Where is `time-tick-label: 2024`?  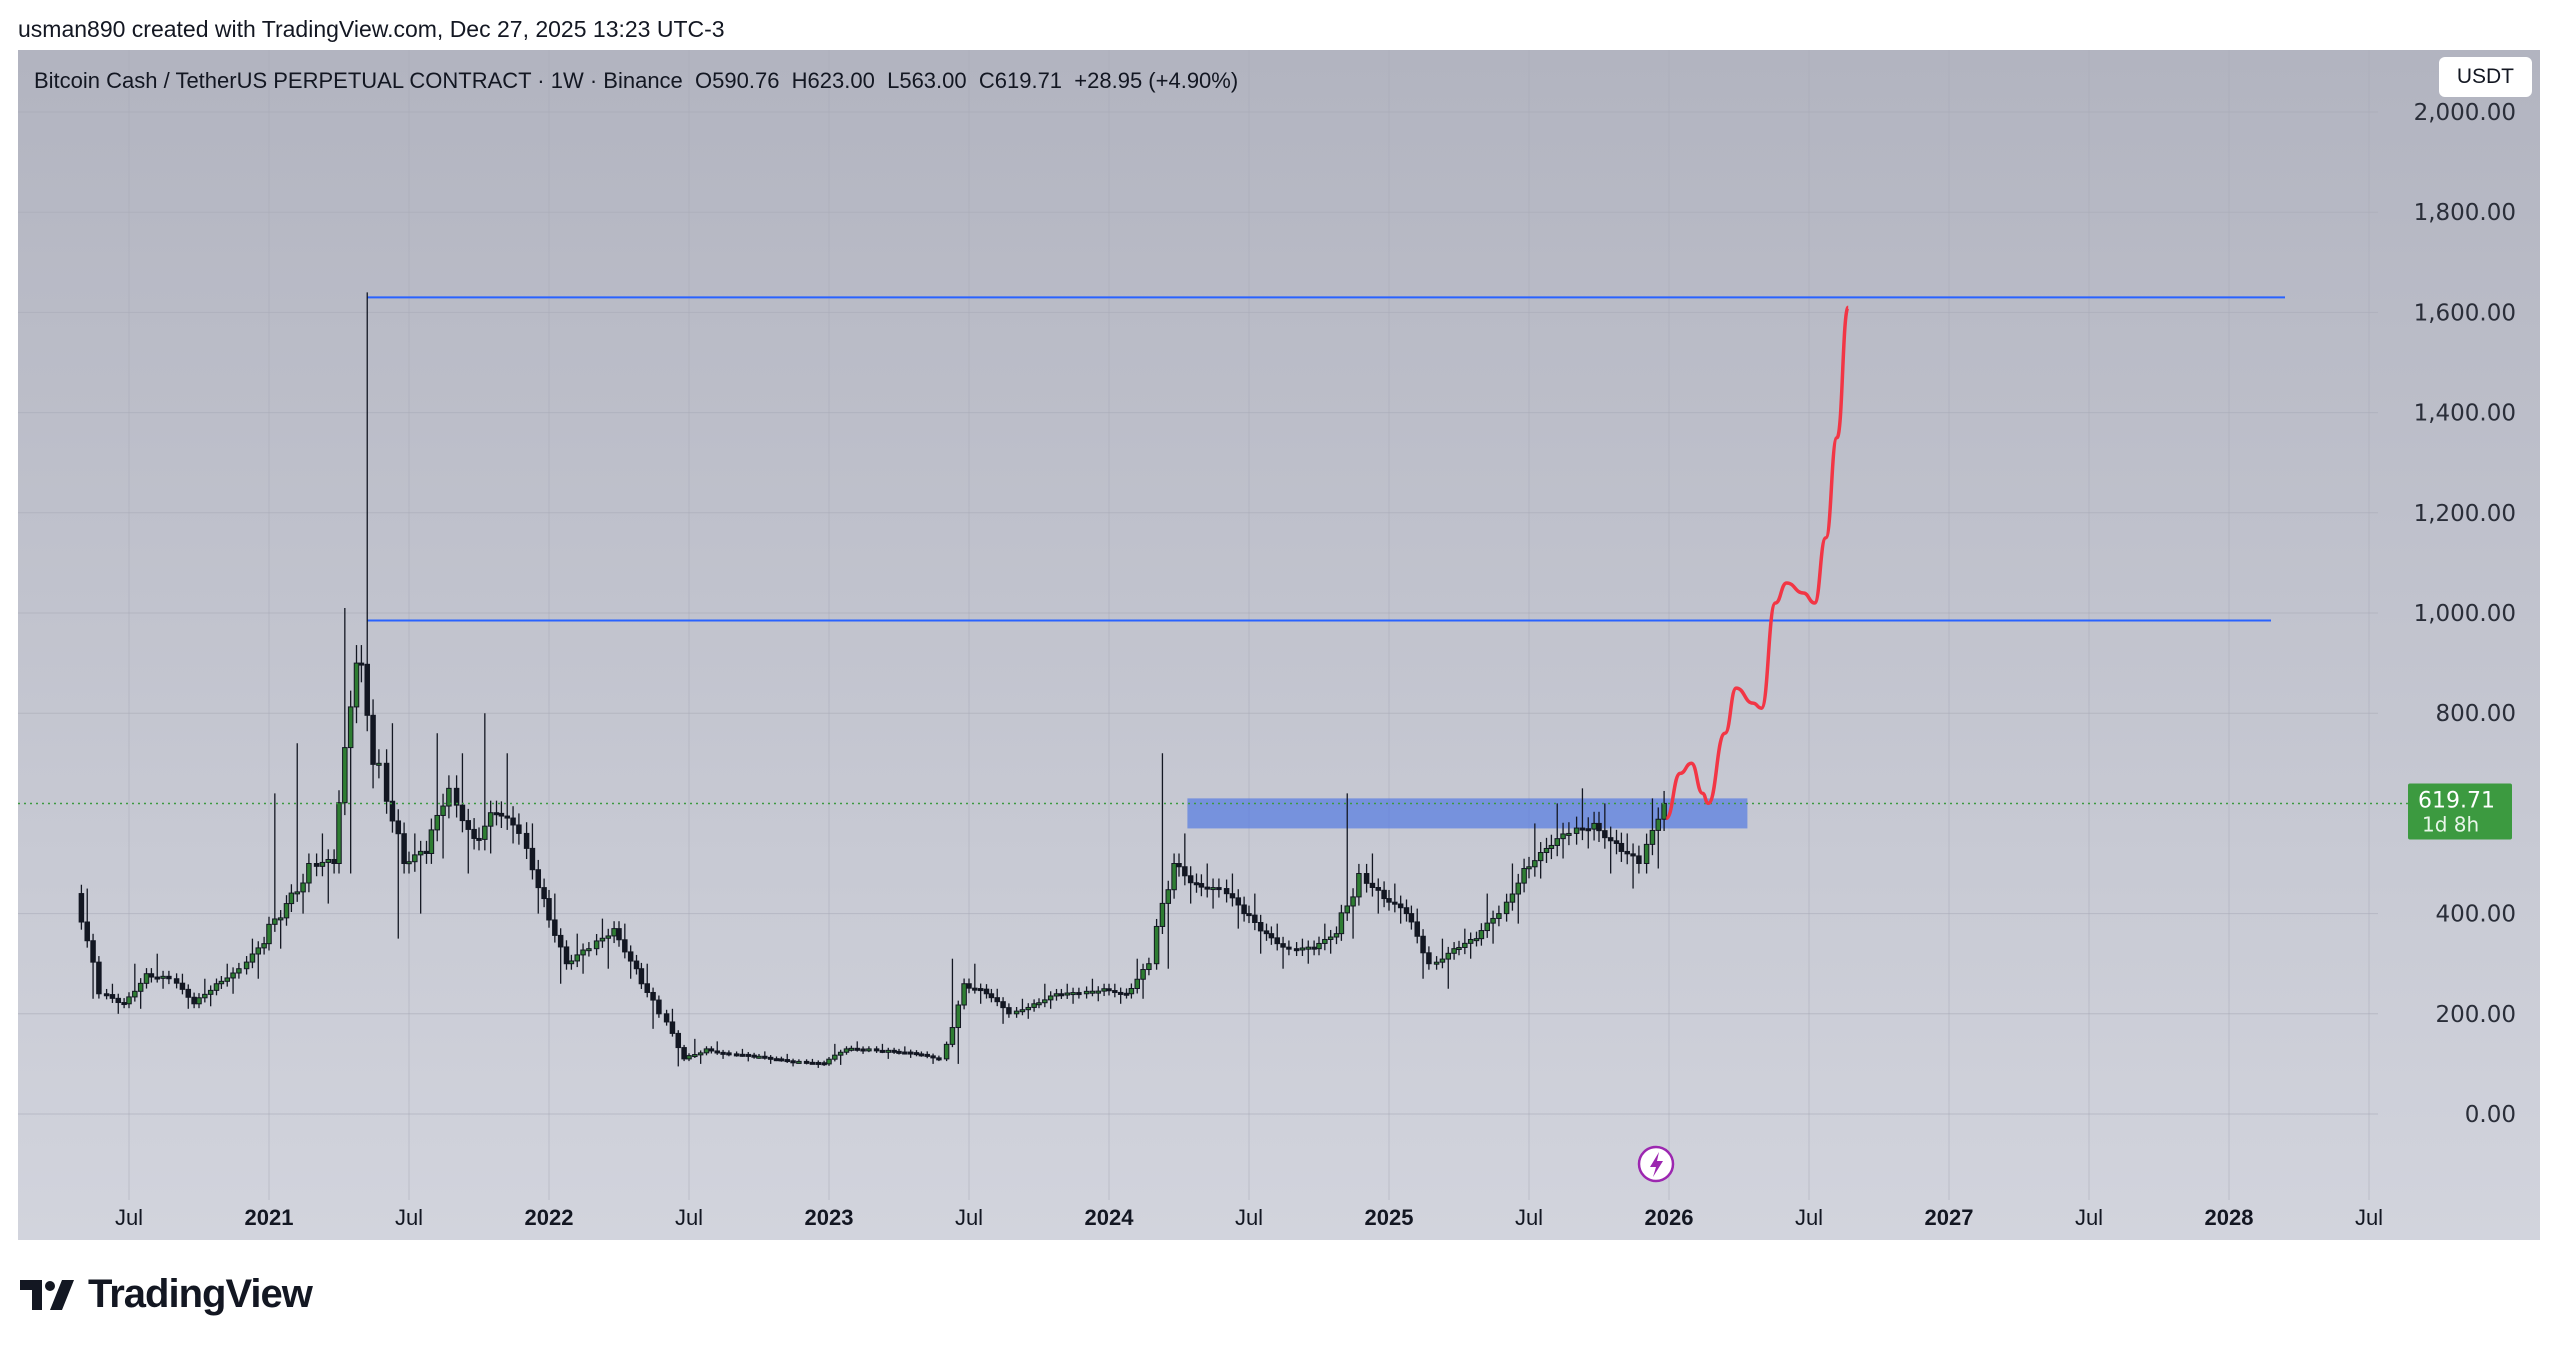
time-tick-label: 2024 is located at coordinates (1110, 1217).